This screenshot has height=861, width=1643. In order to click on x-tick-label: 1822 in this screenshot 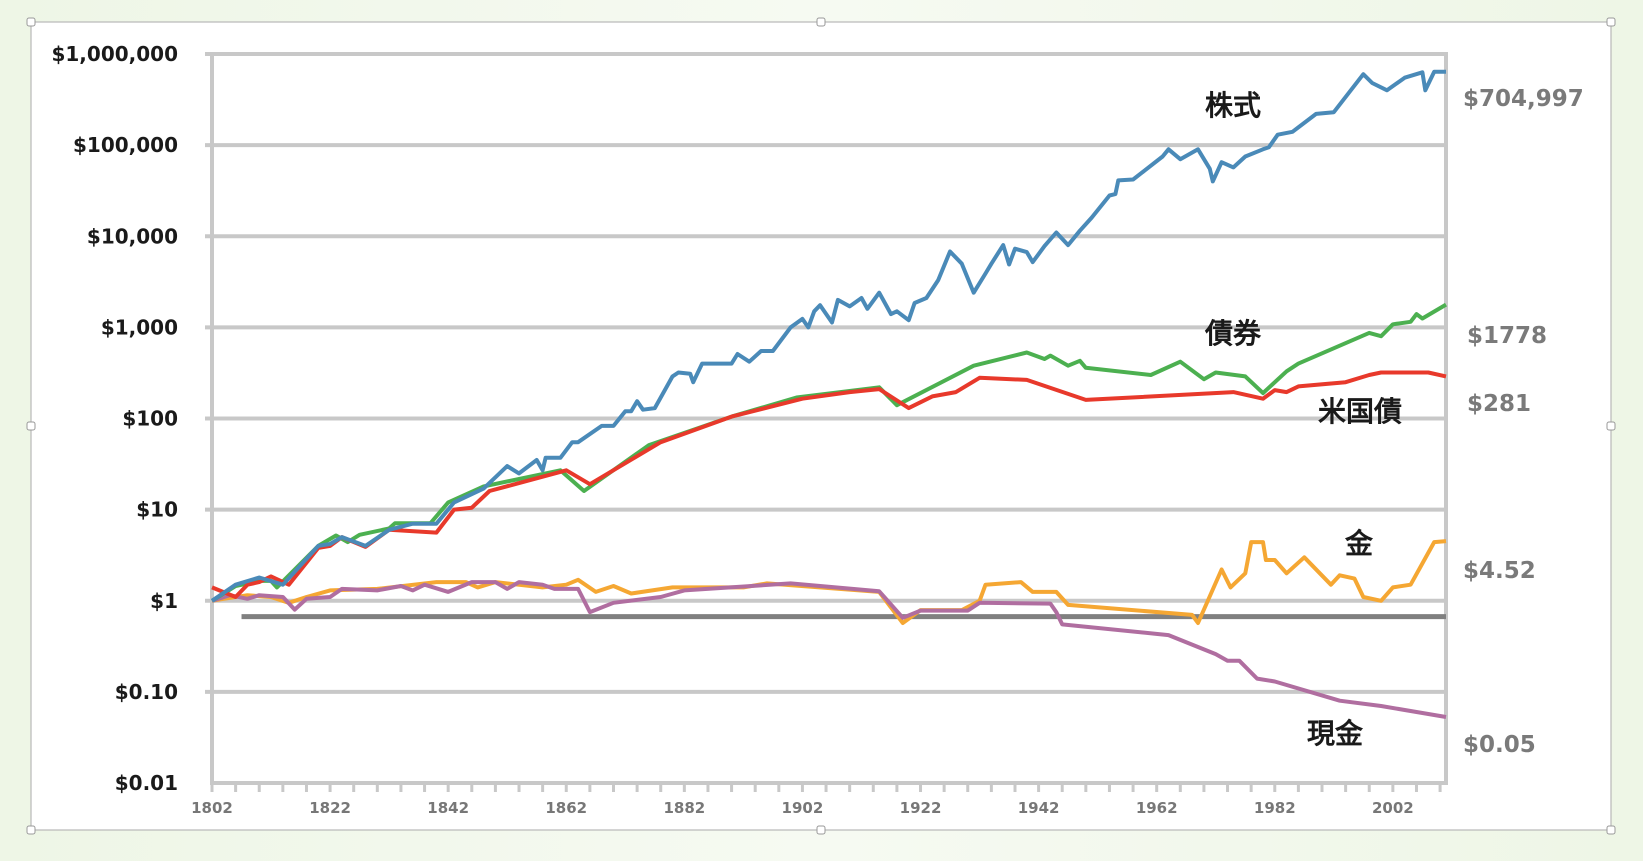, I will do `click(330, 808)`.